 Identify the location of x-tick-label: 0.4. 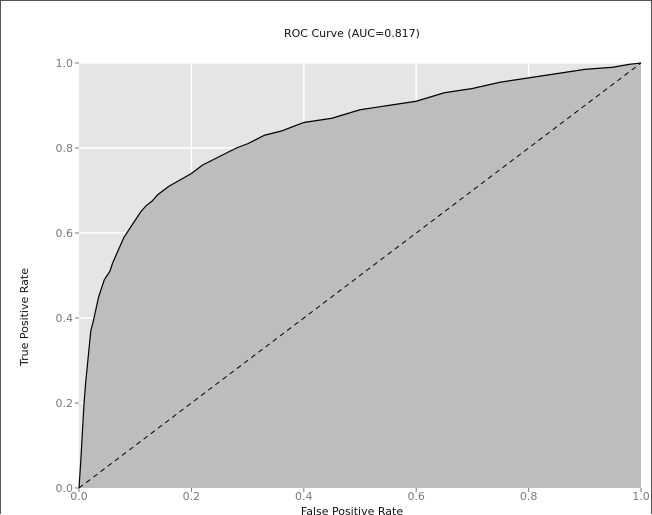
(304, 496).